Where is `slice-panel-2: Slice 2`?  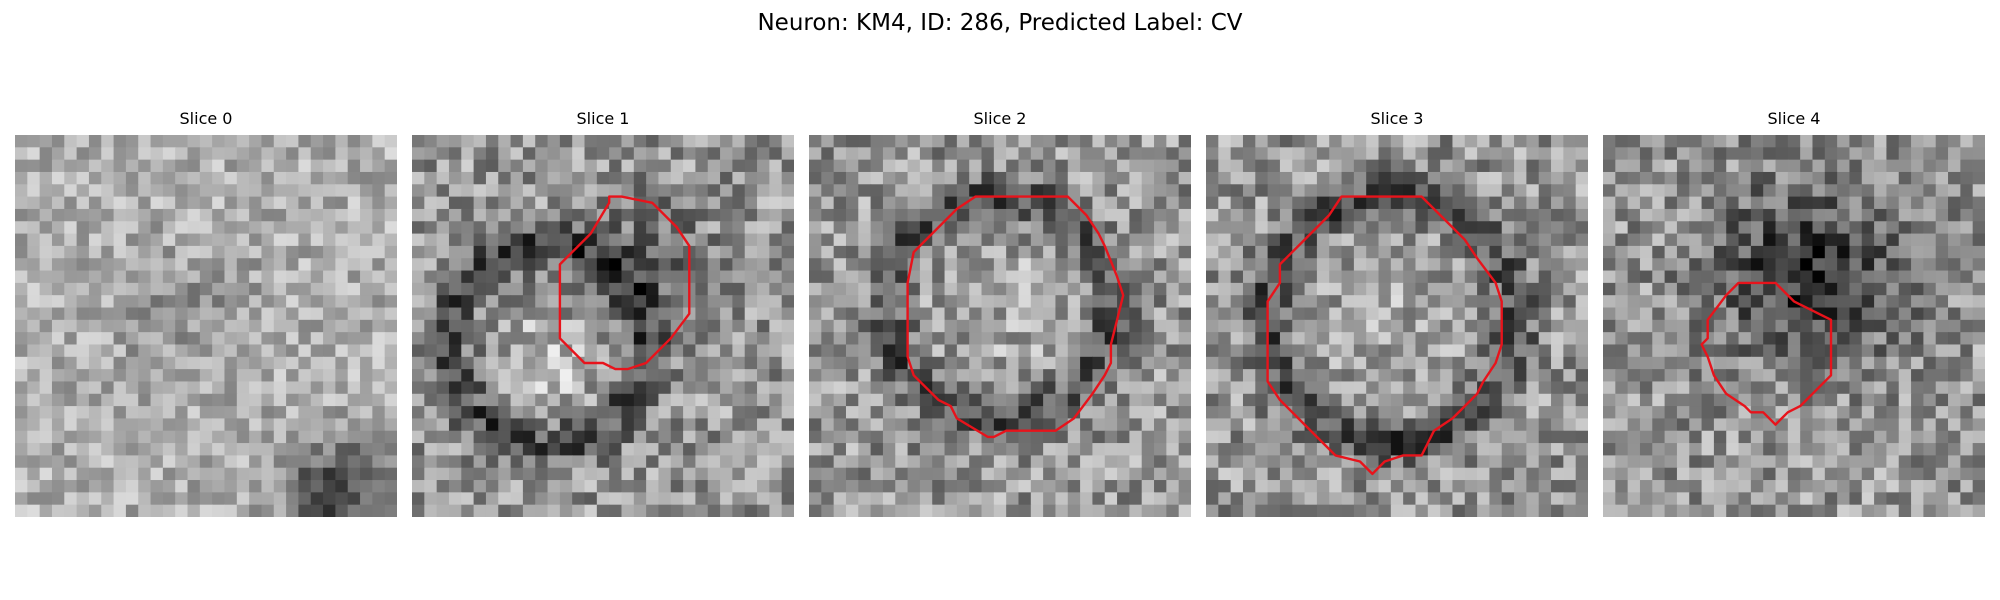 slice-panel-2: Slice 2 is located at coordinates (1000, 313).